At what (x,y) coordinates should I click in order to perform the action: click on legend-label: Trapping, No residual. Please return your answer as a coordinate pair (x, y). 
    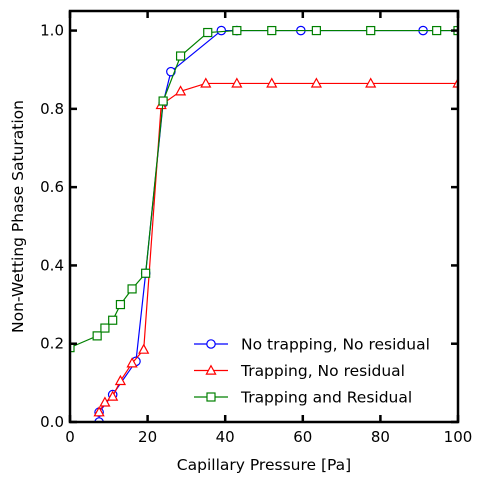
    Looking at the image, I should click on (322, 371).